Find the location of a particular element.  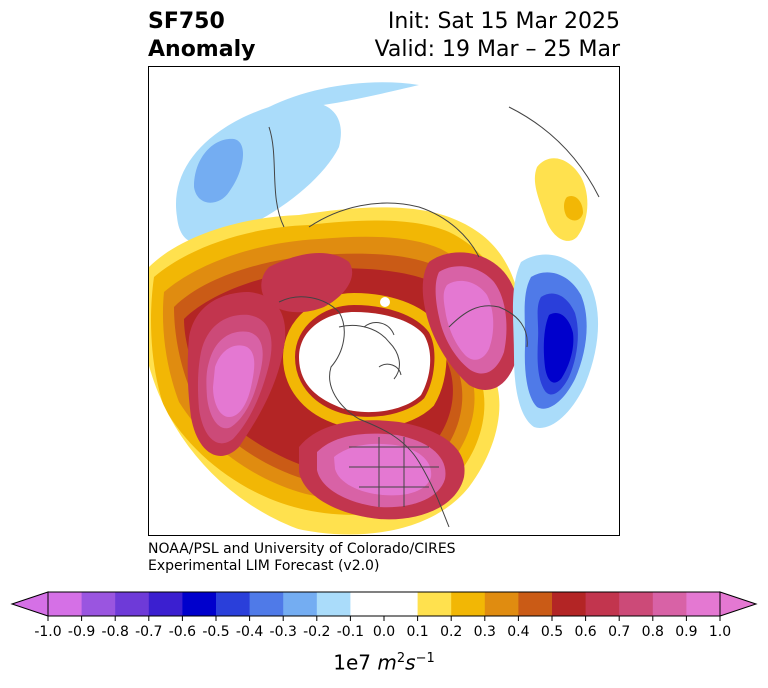

colorbar-tick-label: 0.4 is located at coordinates (518, 632).